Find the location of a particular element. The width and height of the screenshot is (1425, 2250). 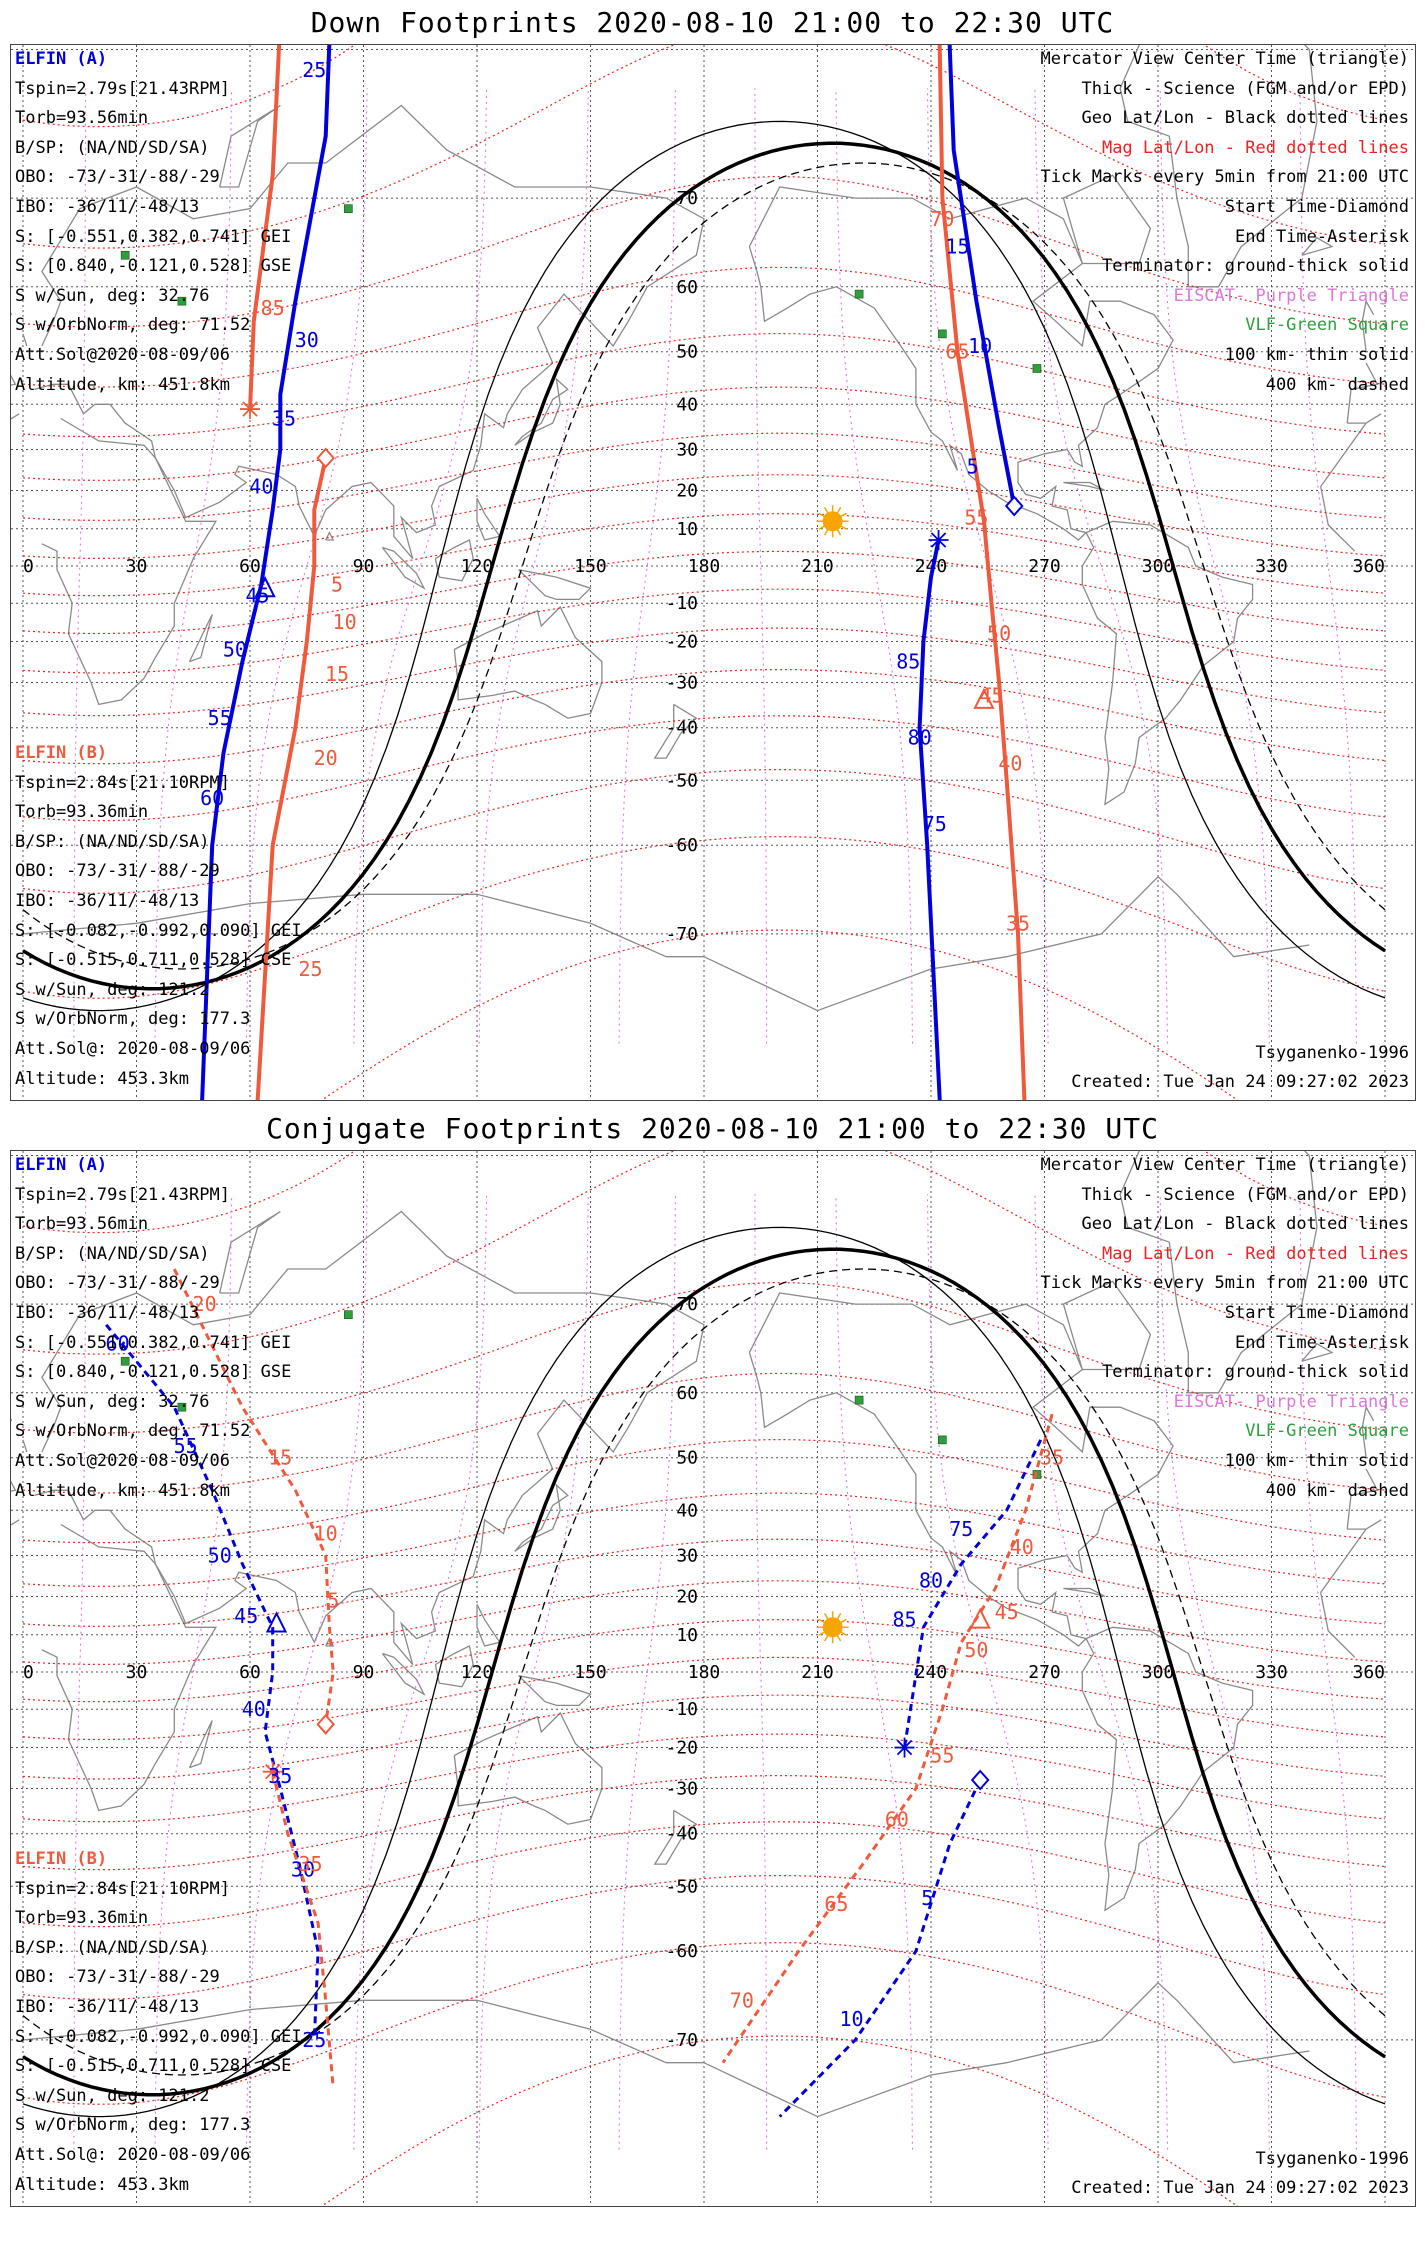

lon-tick-label: 210 is located at coordinates (817, 566).